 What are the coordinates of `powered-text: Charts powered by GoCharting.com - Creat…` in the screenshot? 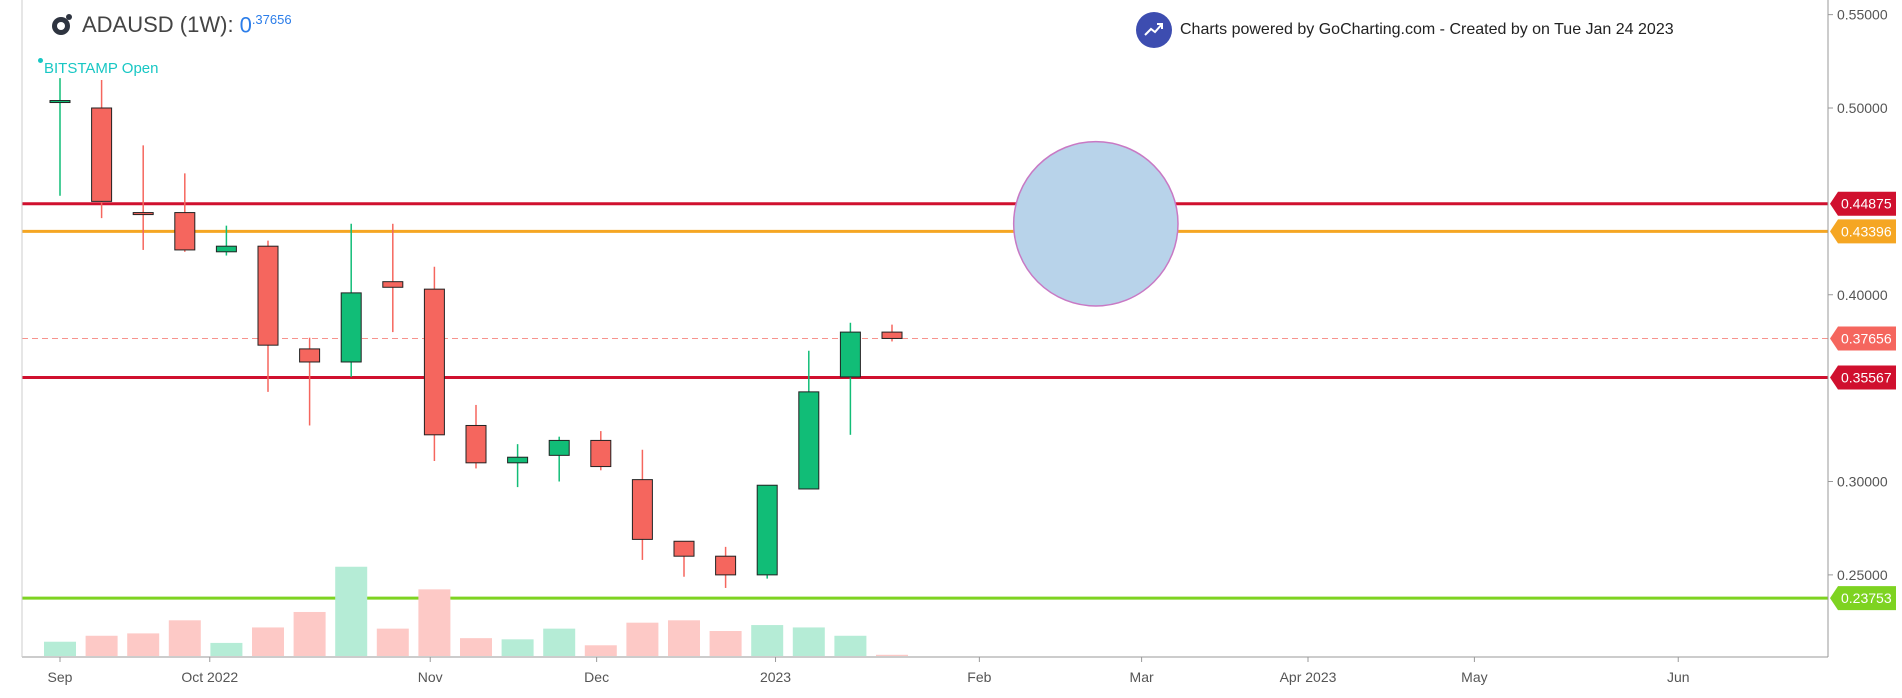 It's located at (1427, 29).